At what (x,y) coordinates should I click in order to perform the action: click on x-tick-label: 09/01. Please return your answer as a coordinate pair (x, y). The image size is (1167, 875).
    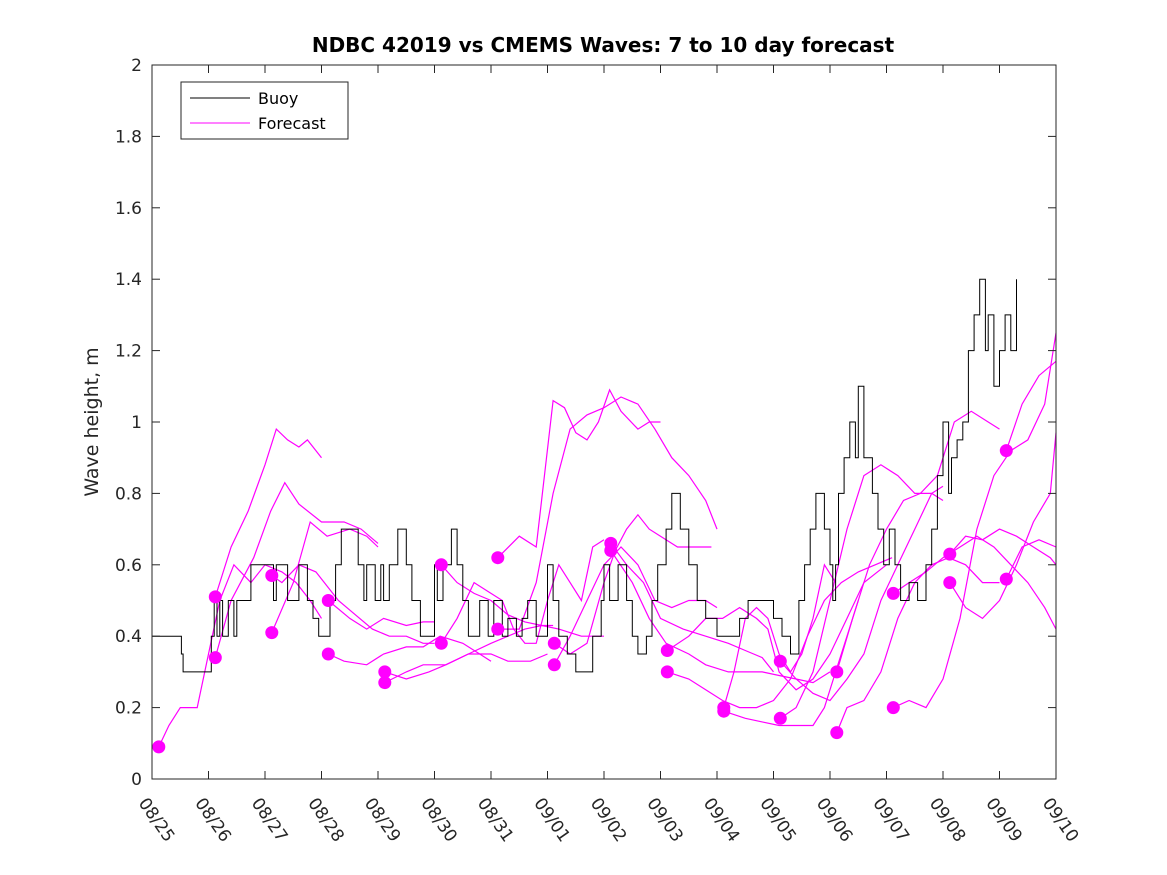
    Looking at the image, I should click on (551, 820).